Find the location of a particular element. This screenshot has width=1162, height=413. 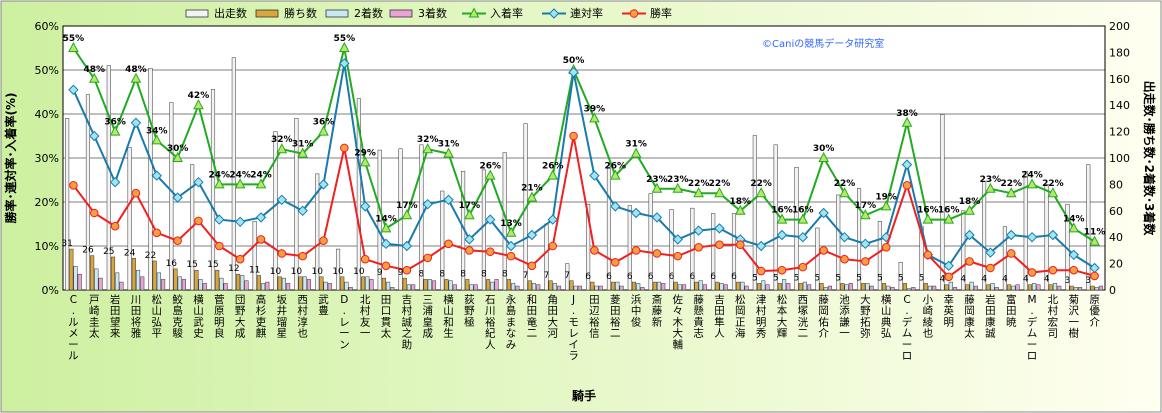

data-label-wins: 6 is located at coordinates (672, 277).